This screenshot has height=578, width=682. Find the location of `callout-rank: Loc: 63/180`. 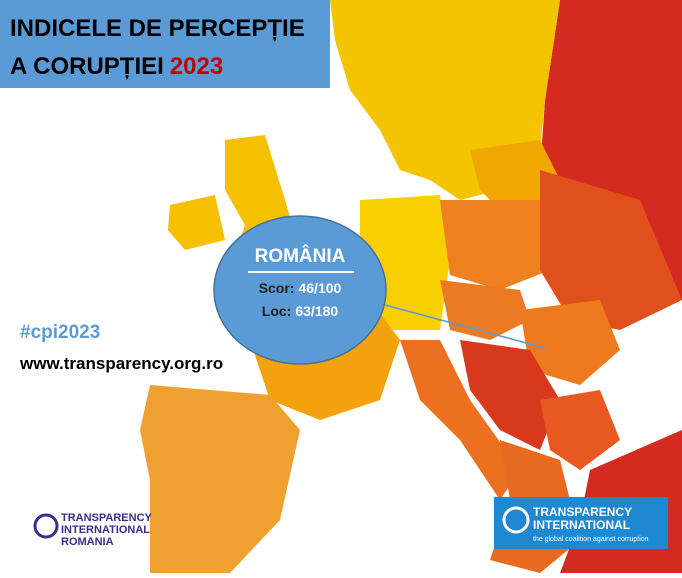

callout-rank: Loc: 63/180 is located at coordinates (300, 311).